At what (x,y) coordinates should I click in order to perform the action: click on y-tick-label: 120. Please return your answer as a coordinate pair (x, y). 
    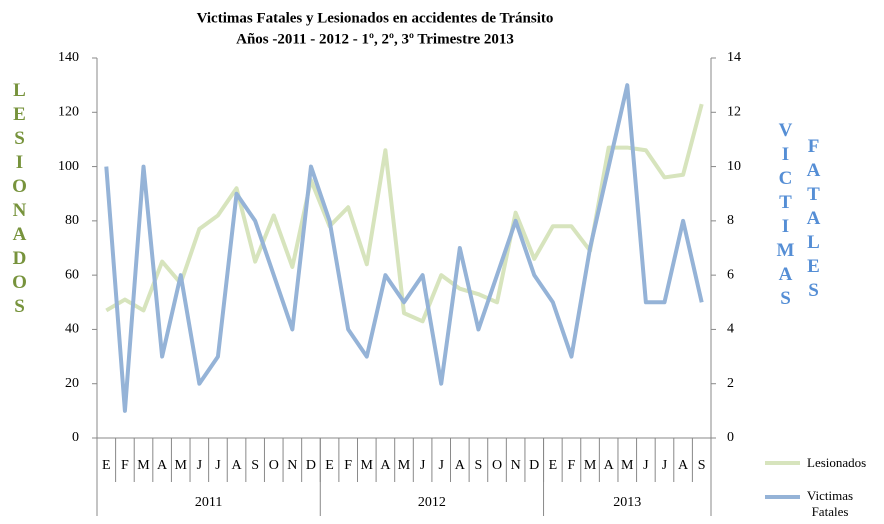
    Looking at the image, I should click on (68, 112).